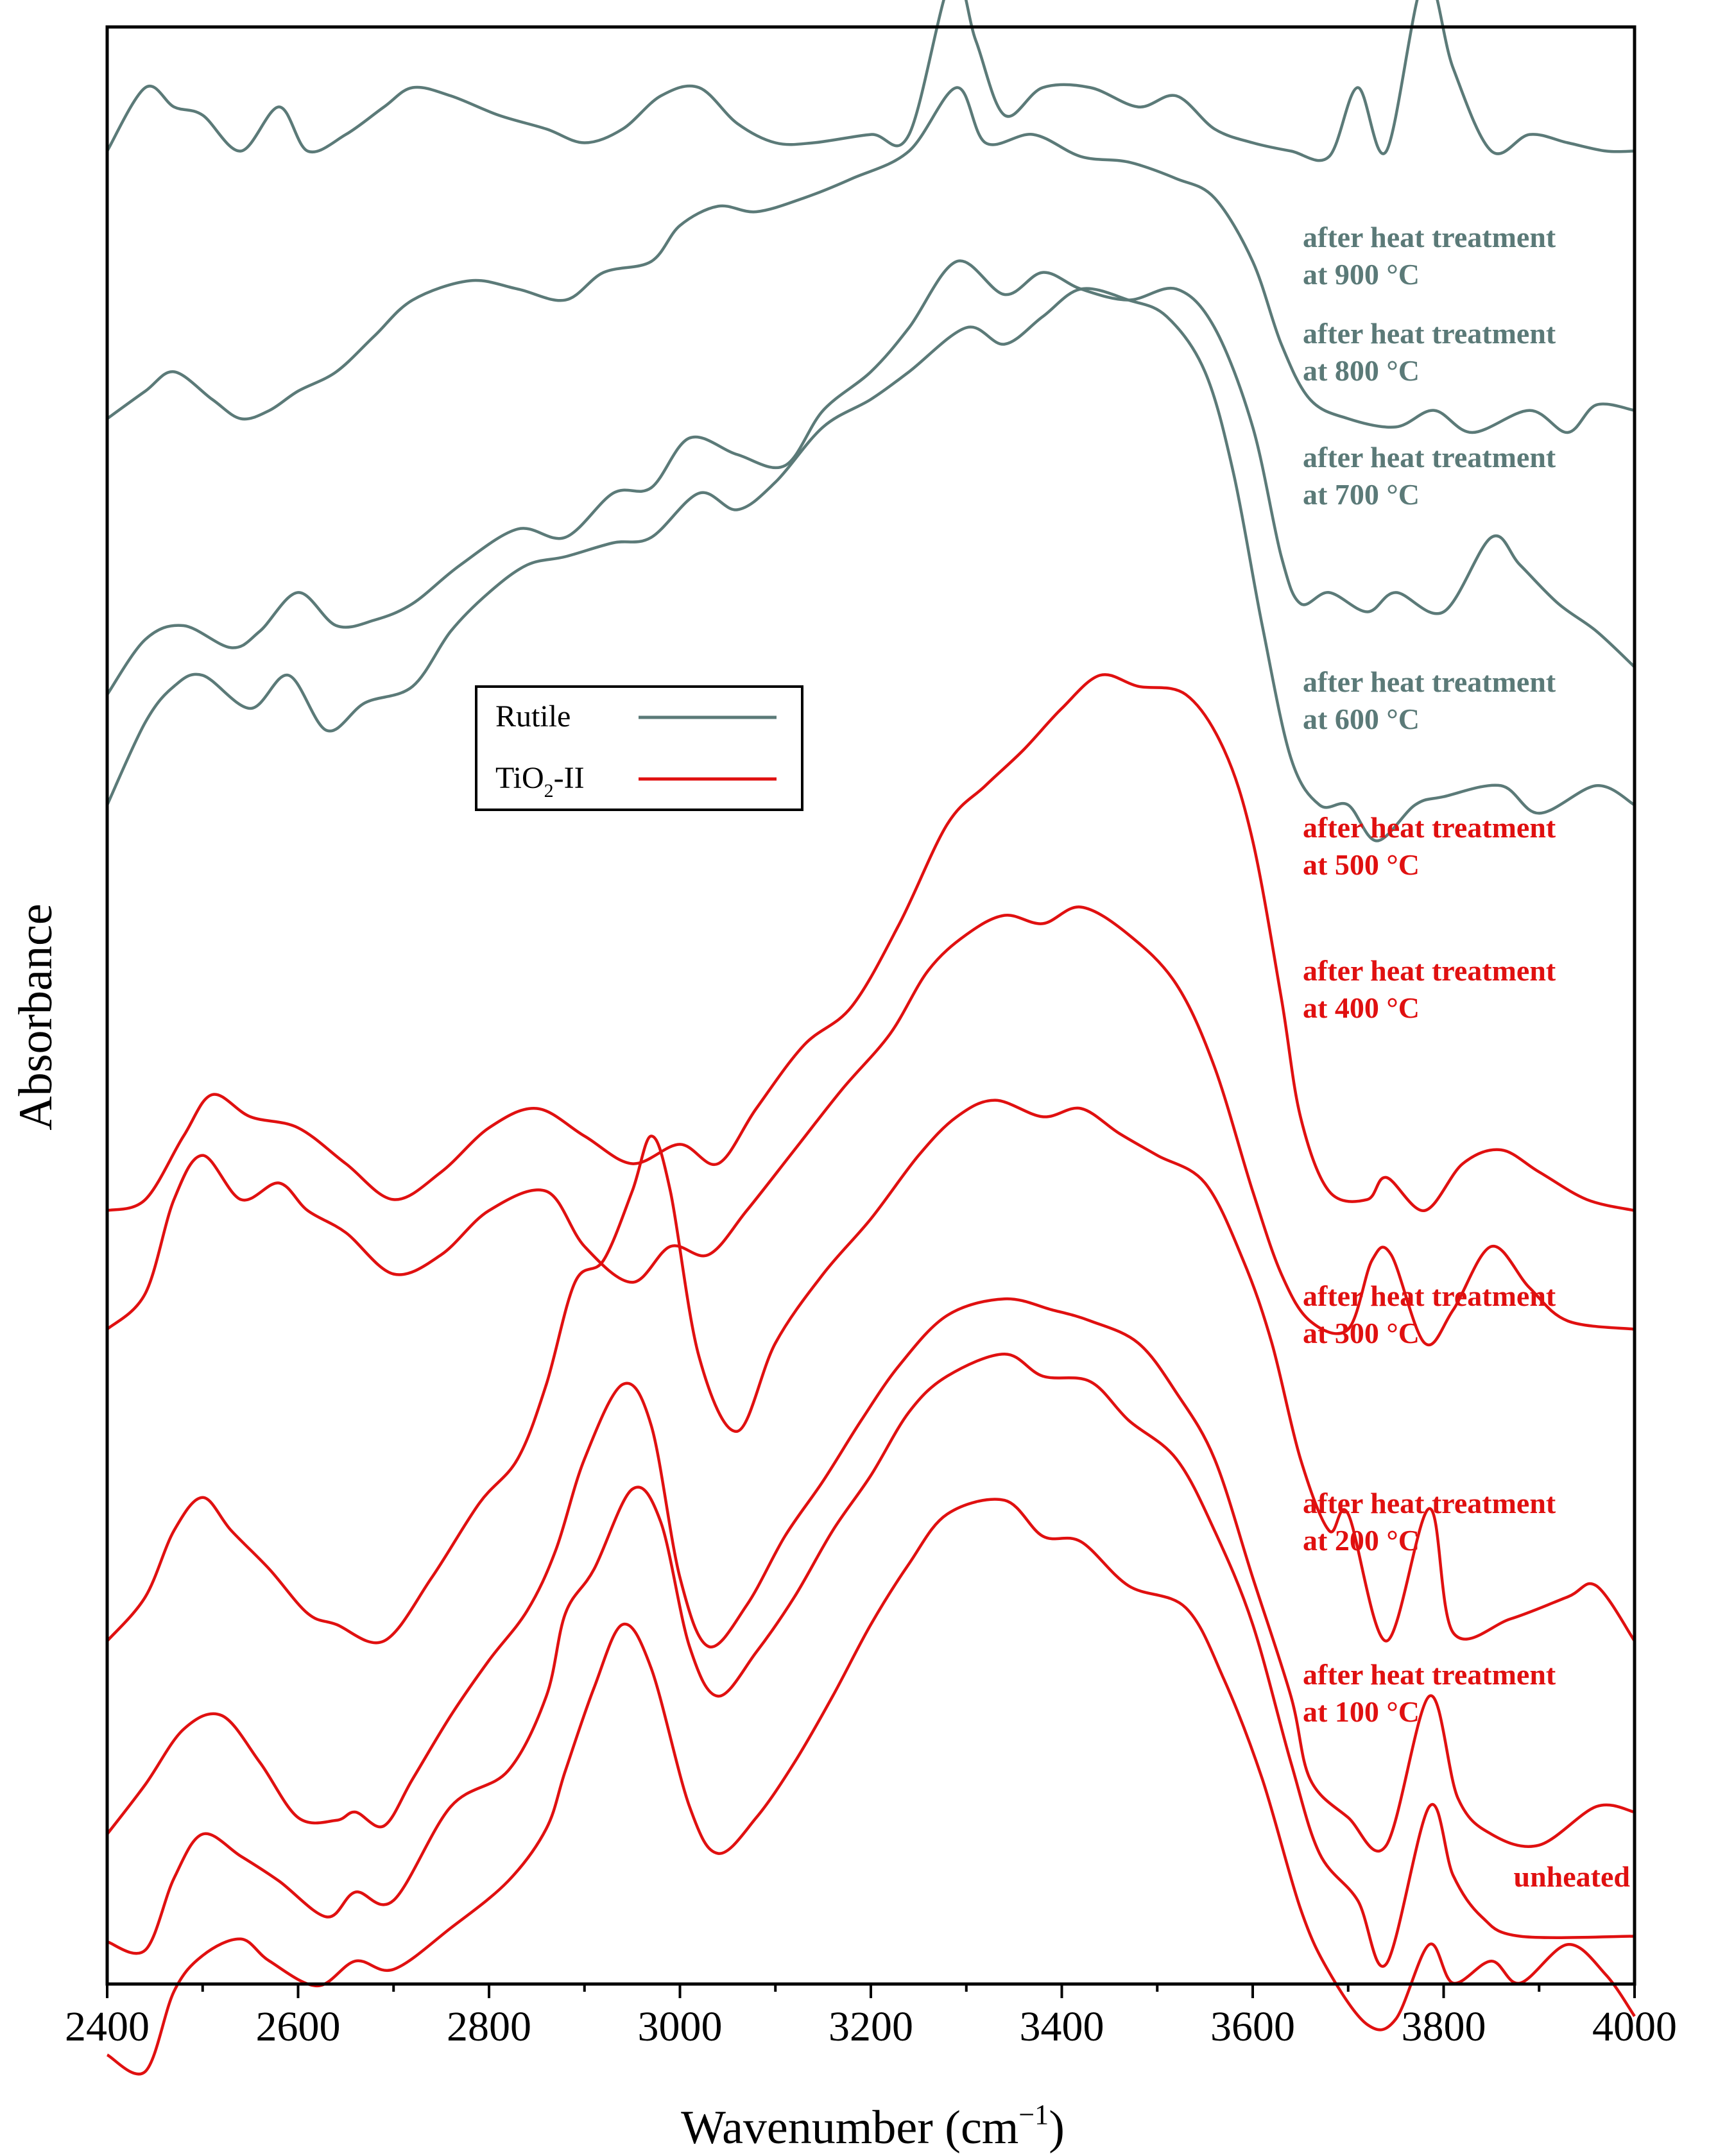  Describe the element at coordinates (871, 2027) in the screenshot. I see `x-tick-label: 3200` at that location.